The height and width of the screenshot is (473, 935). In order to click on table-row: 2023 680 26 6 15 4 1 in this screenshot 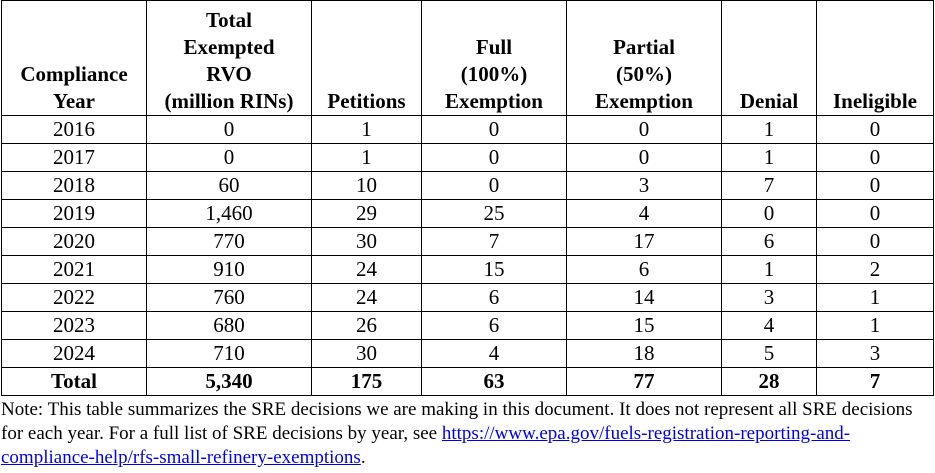, I will do `click(467, 325)`.